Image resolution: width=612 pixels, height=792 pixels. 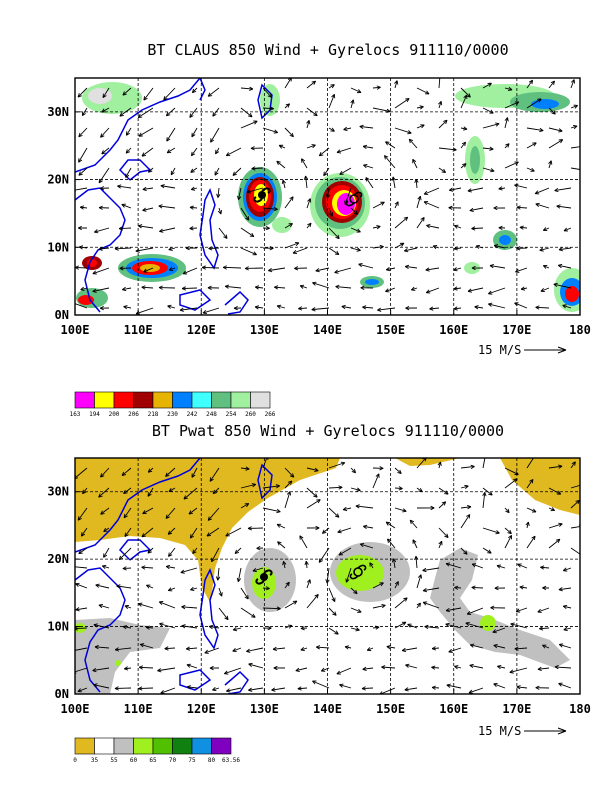 What do you see at coordinates (138, 709) in the screenshot?
I see `x-tick-label: 110E` at bounding box center [138, 709].